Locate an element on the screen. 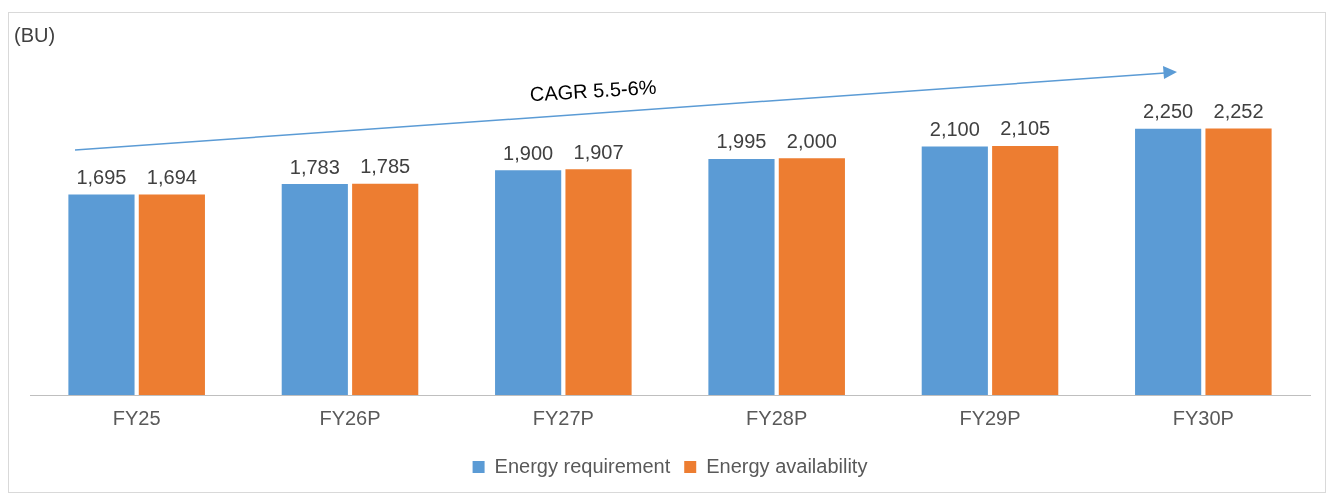  data-label: 2,100 is located at coordinates (954, 129).